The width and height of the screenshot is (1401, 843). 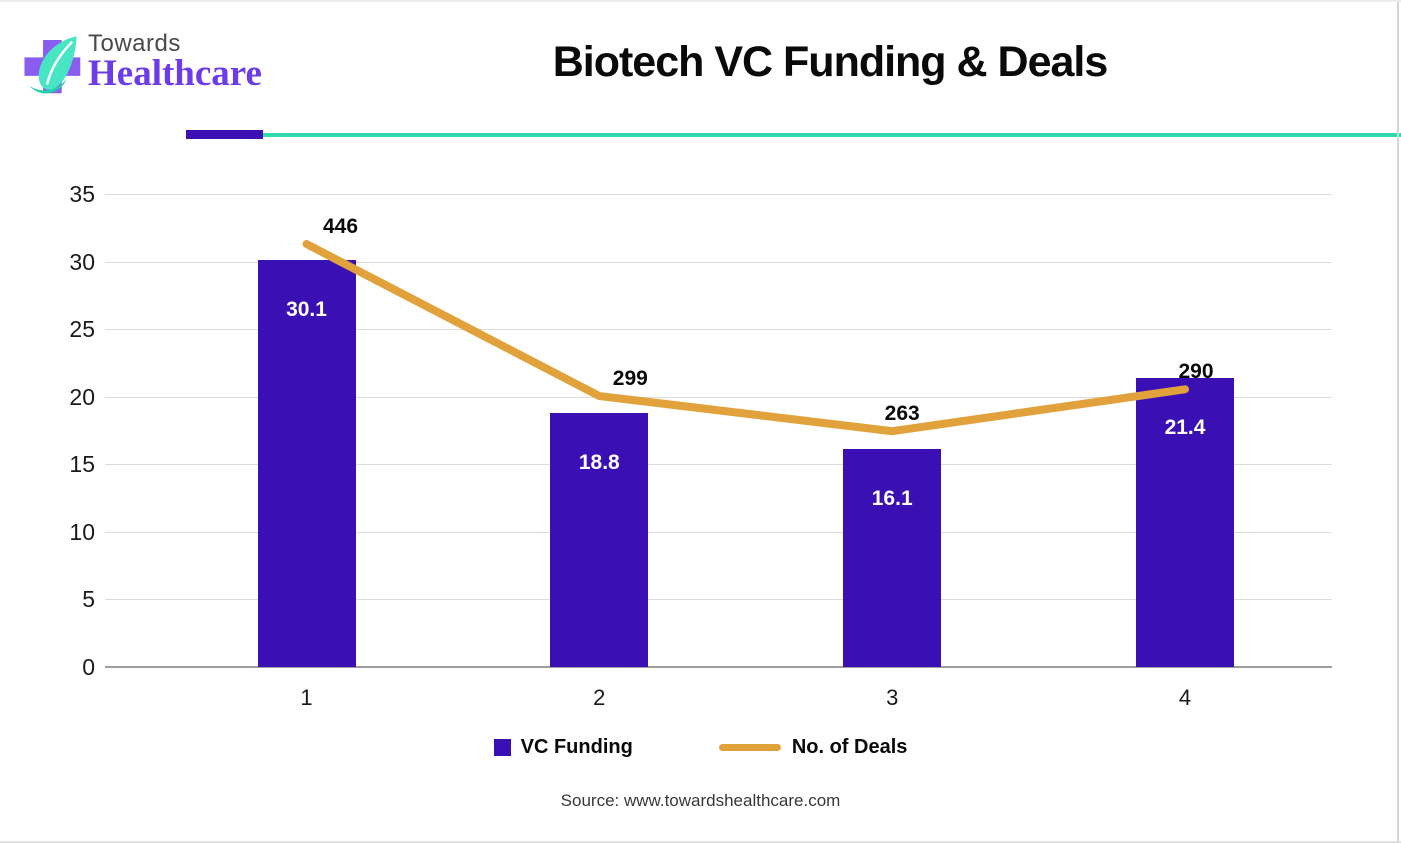 What do you see at coordinates (830, 62) in the screenshot?
I see `chart-title: Biotech VC Funding & Deals` at bounding box center [830, 62].